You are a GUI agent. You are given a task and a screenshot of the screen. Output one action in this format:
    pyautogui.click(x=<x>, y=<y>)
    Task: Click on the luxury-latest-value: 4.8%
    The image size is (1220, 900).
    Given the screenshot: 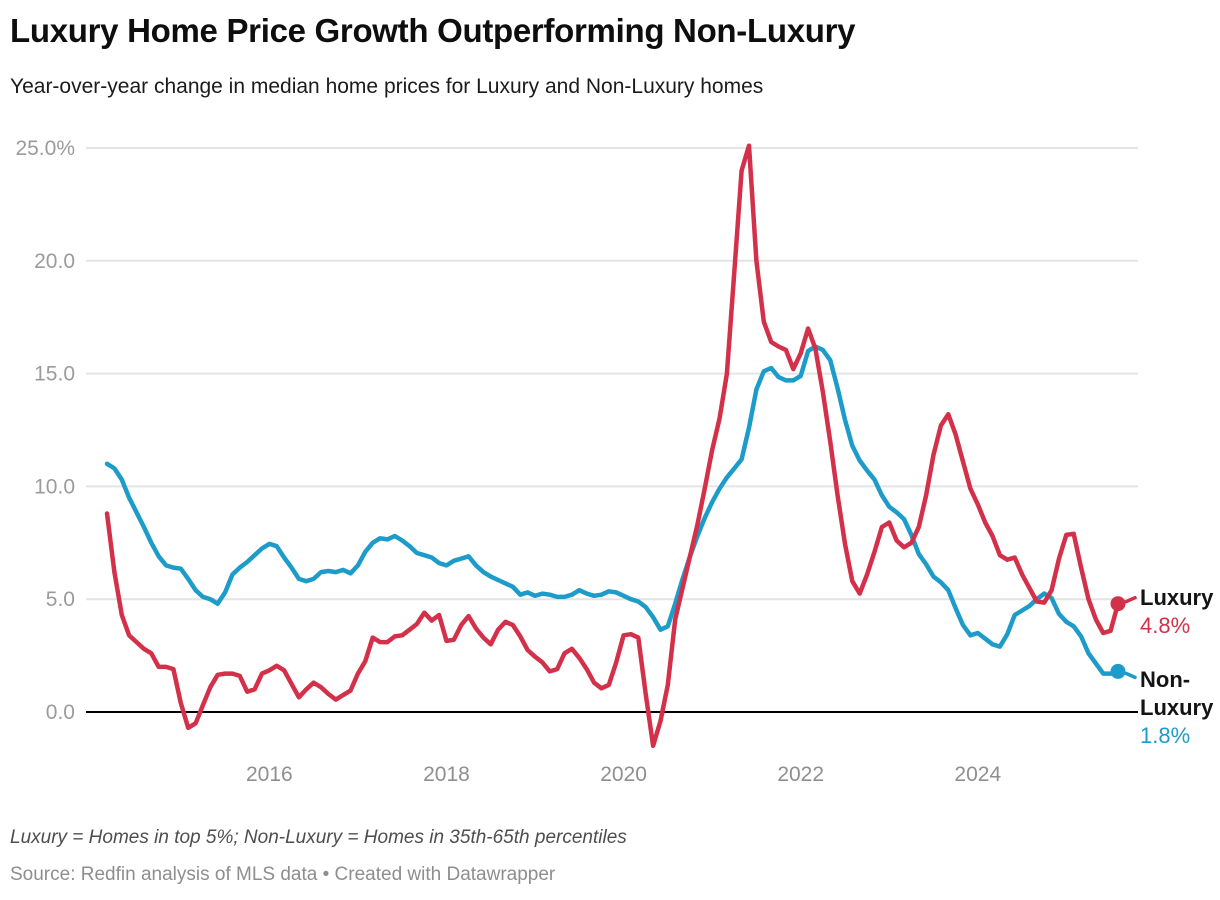 What is the action you would take?
    pyautogui.click(x=1165, y=625)
    